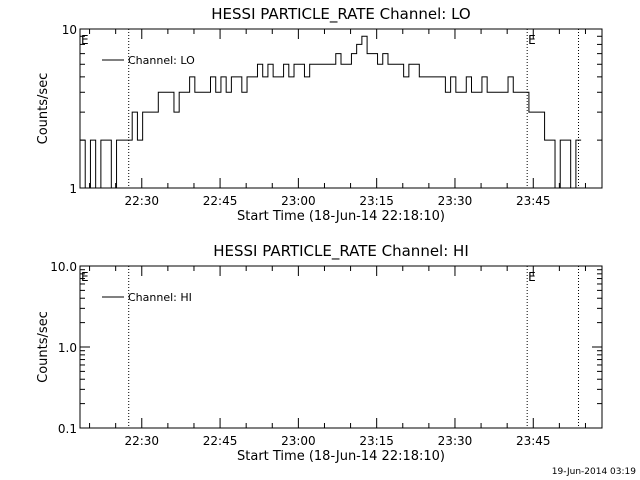 The height and width of the screenshot is (480, 640). What do you see at coordinates (160, 297) in the screenshot?
I see `legend-label: Channel: HI` at bounding box center [160, 297].